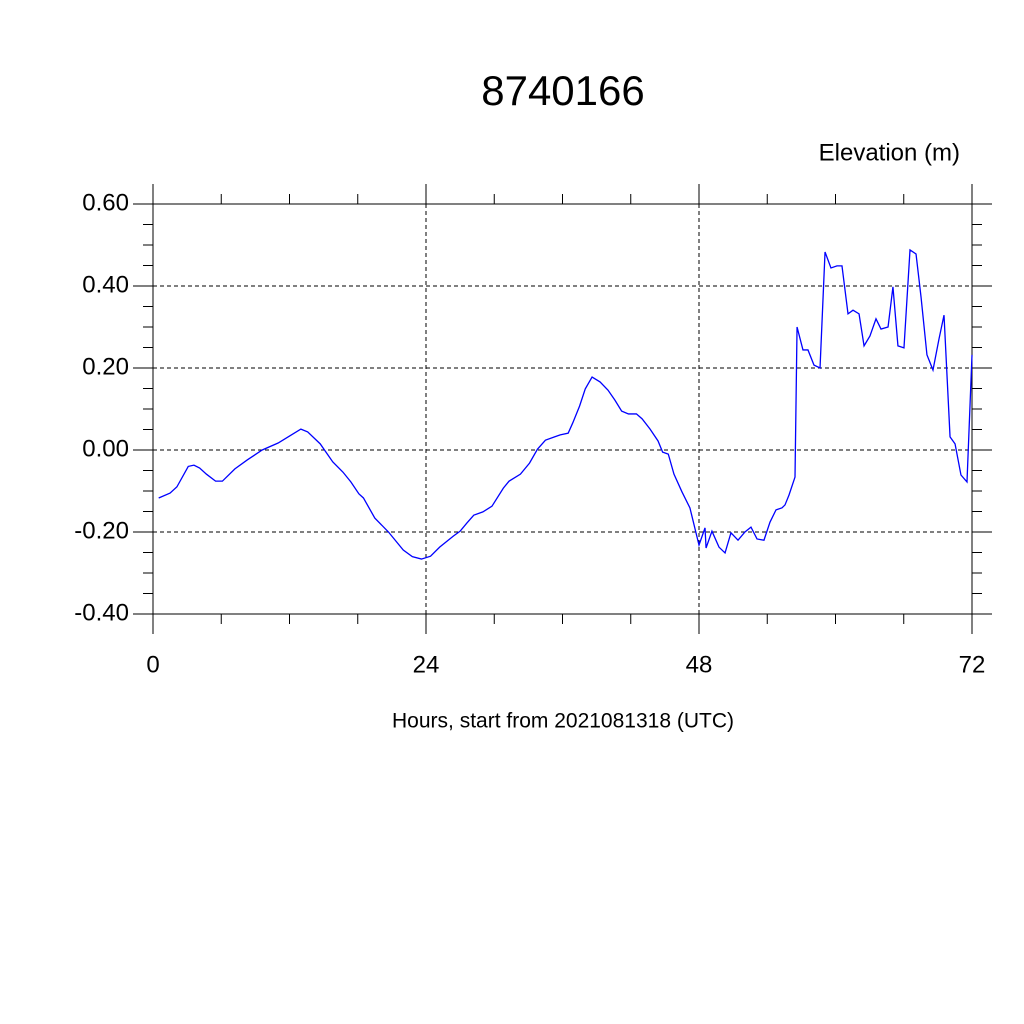 The height and width of the screenshot is (1024, 1024). I want to click on y-tick-label: 0.20, so click(105, 366).